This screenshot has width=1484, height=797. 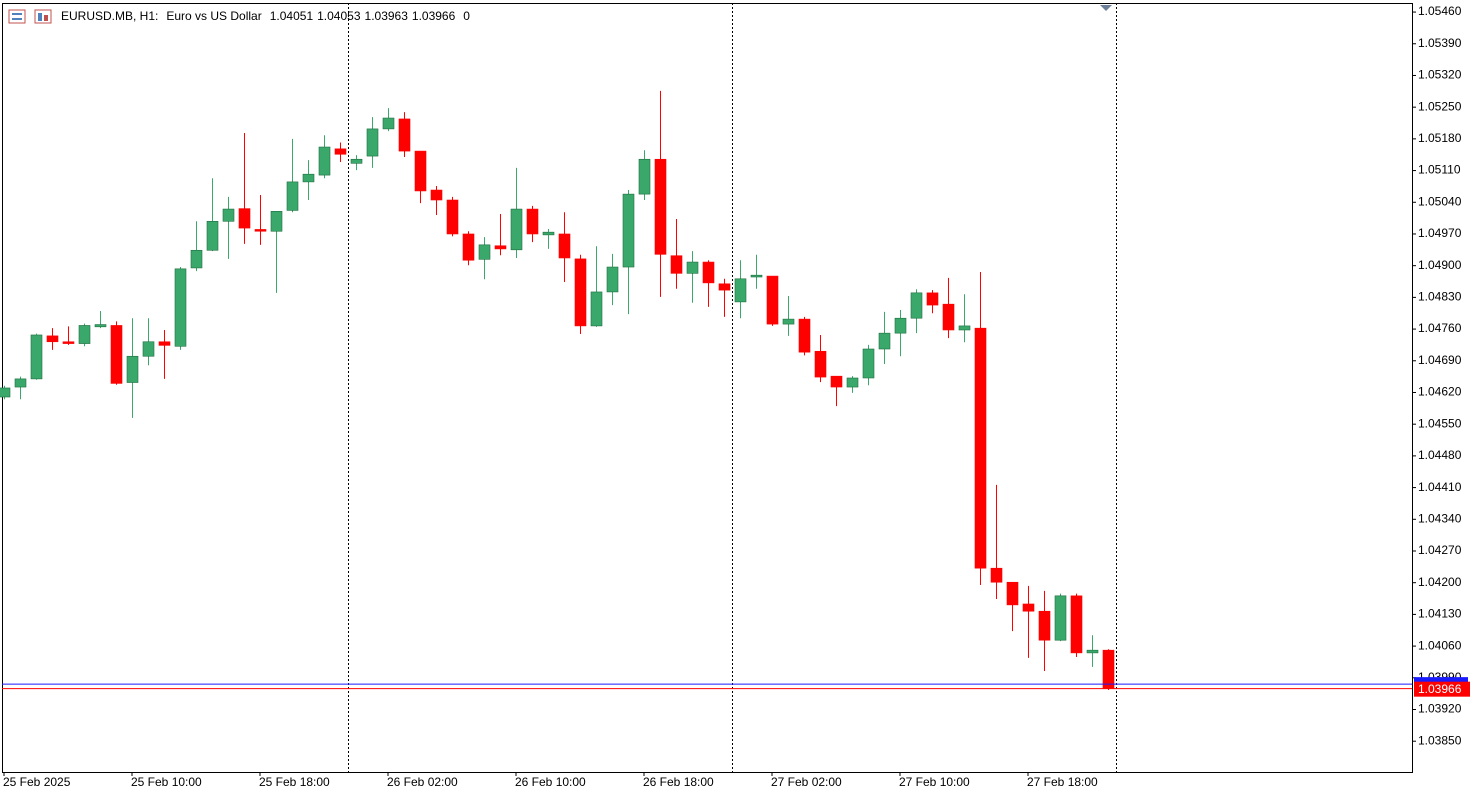 What do you see at coordinates (1440, 233) in the screenshot?
I see `y-tick-label: 1.04970` at bounding box center [1440, 233].